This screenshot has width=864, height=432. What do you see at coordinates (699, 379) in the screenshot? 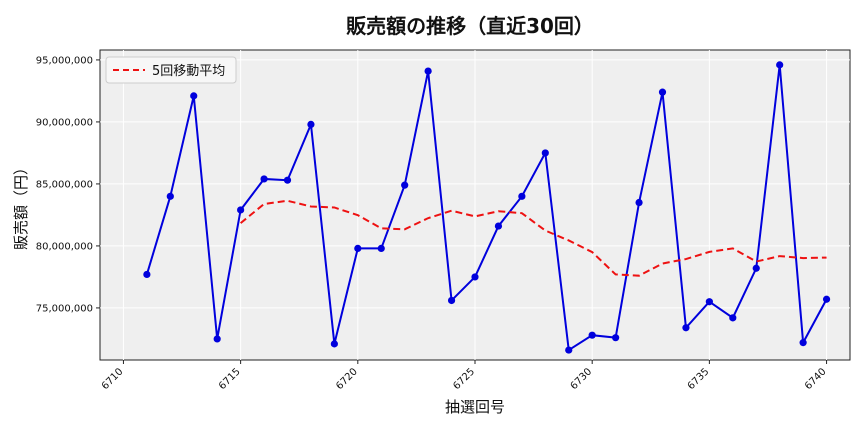
I see `x-tick-label: 6735` at bounding box center [699, 379].